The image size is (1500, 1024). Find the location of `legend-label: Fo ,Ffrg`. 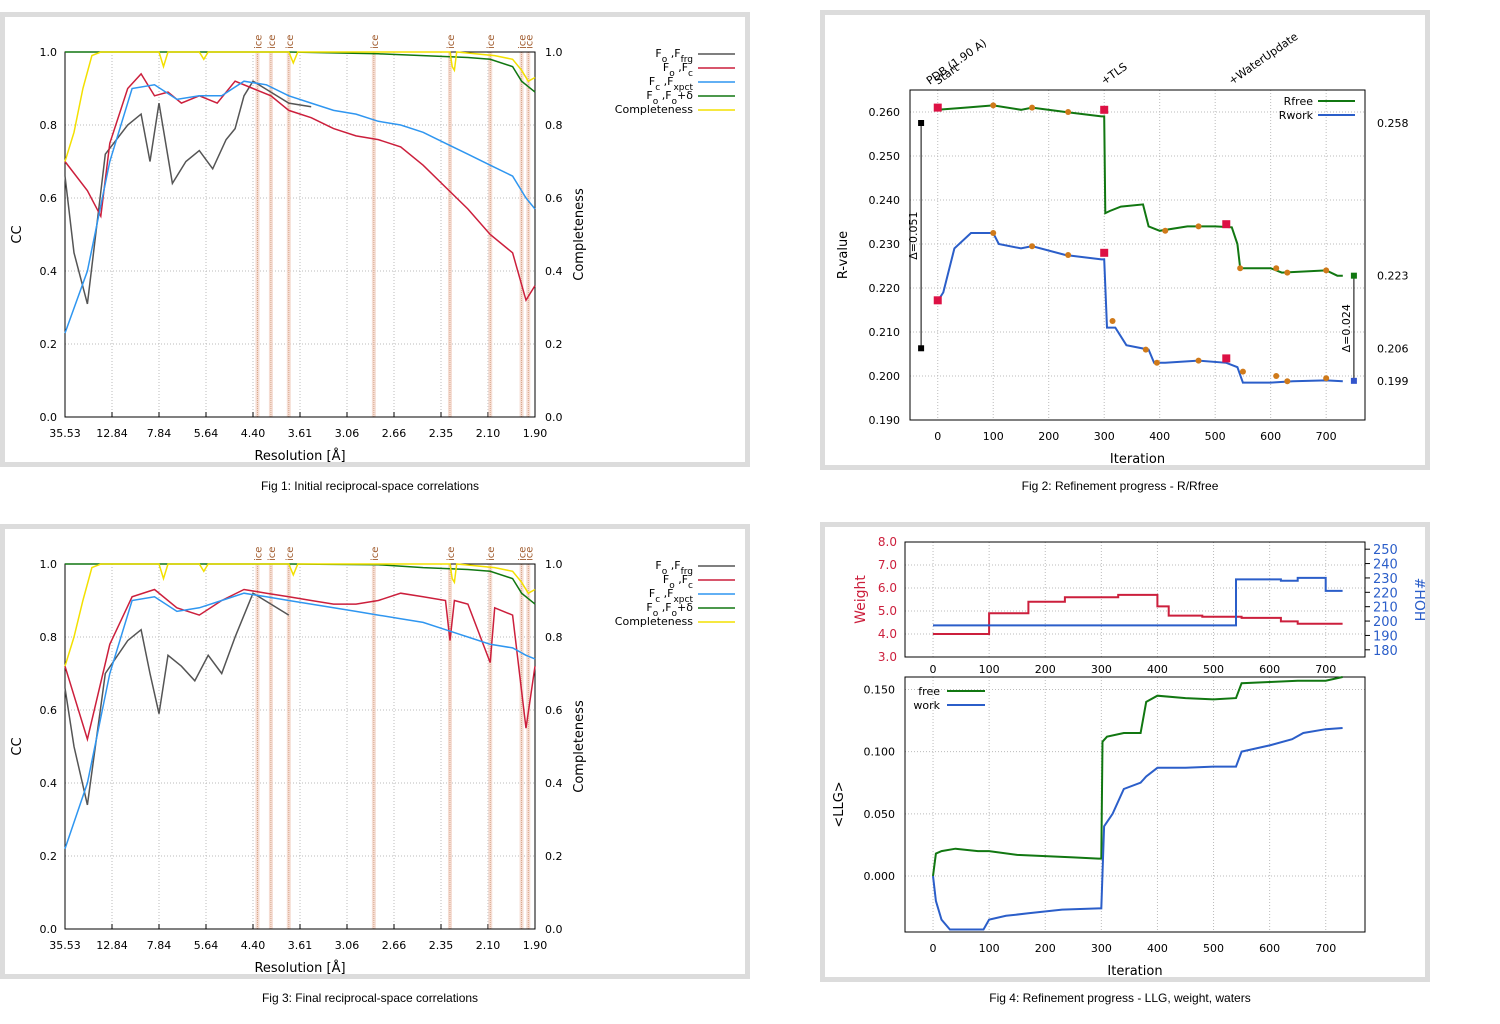

legend-label: Fo ,Ffrg is located at coordinates (674, 56).